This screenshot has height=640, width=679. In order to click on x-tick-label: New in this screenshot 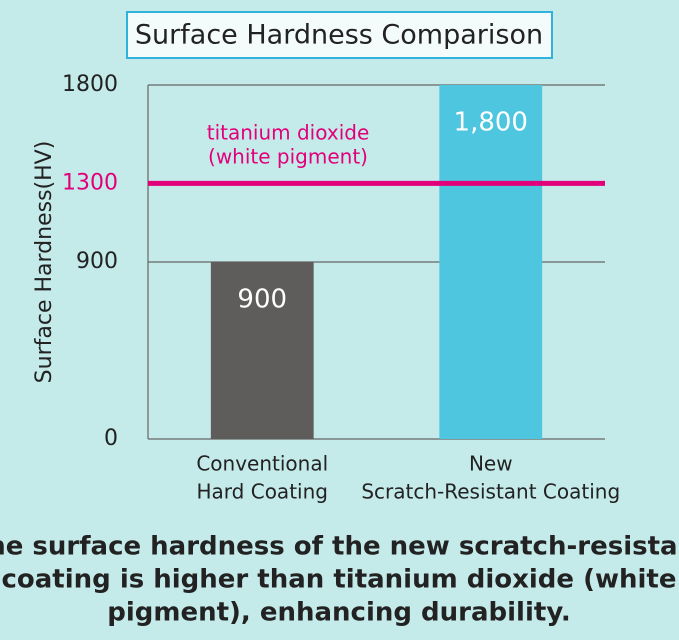, I will do `click(491, 464)`.